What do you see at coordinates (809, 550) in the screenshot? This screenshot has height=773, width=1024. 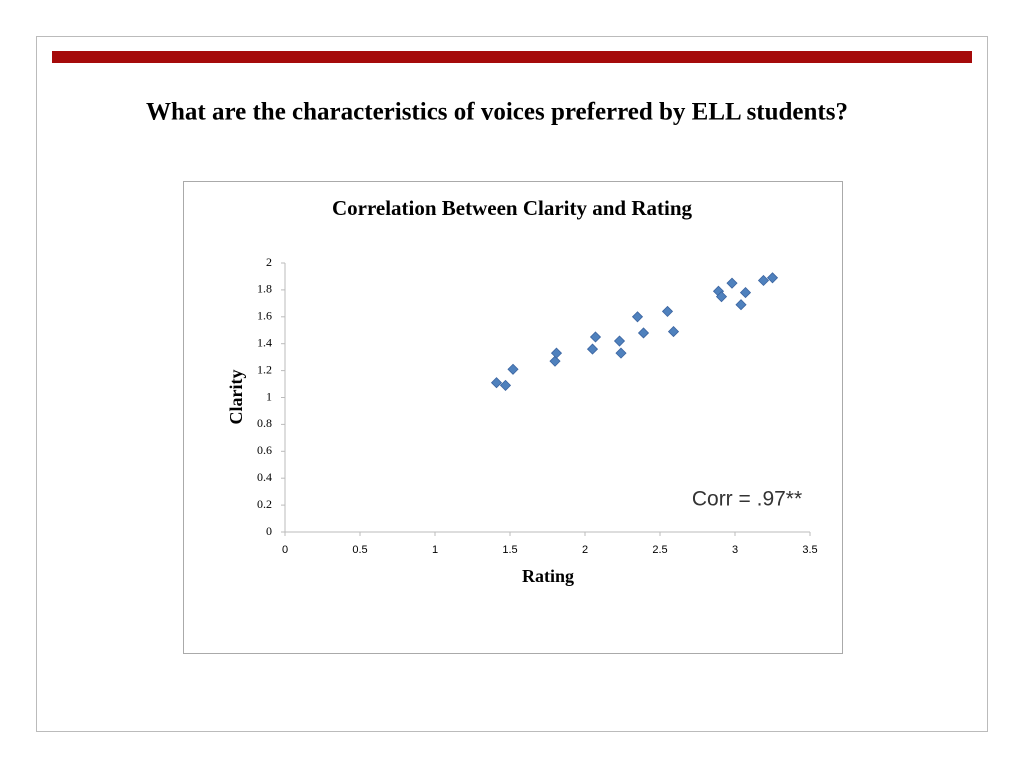 I see `x-tick-label: 3.5` at bounding box center [809, 550].